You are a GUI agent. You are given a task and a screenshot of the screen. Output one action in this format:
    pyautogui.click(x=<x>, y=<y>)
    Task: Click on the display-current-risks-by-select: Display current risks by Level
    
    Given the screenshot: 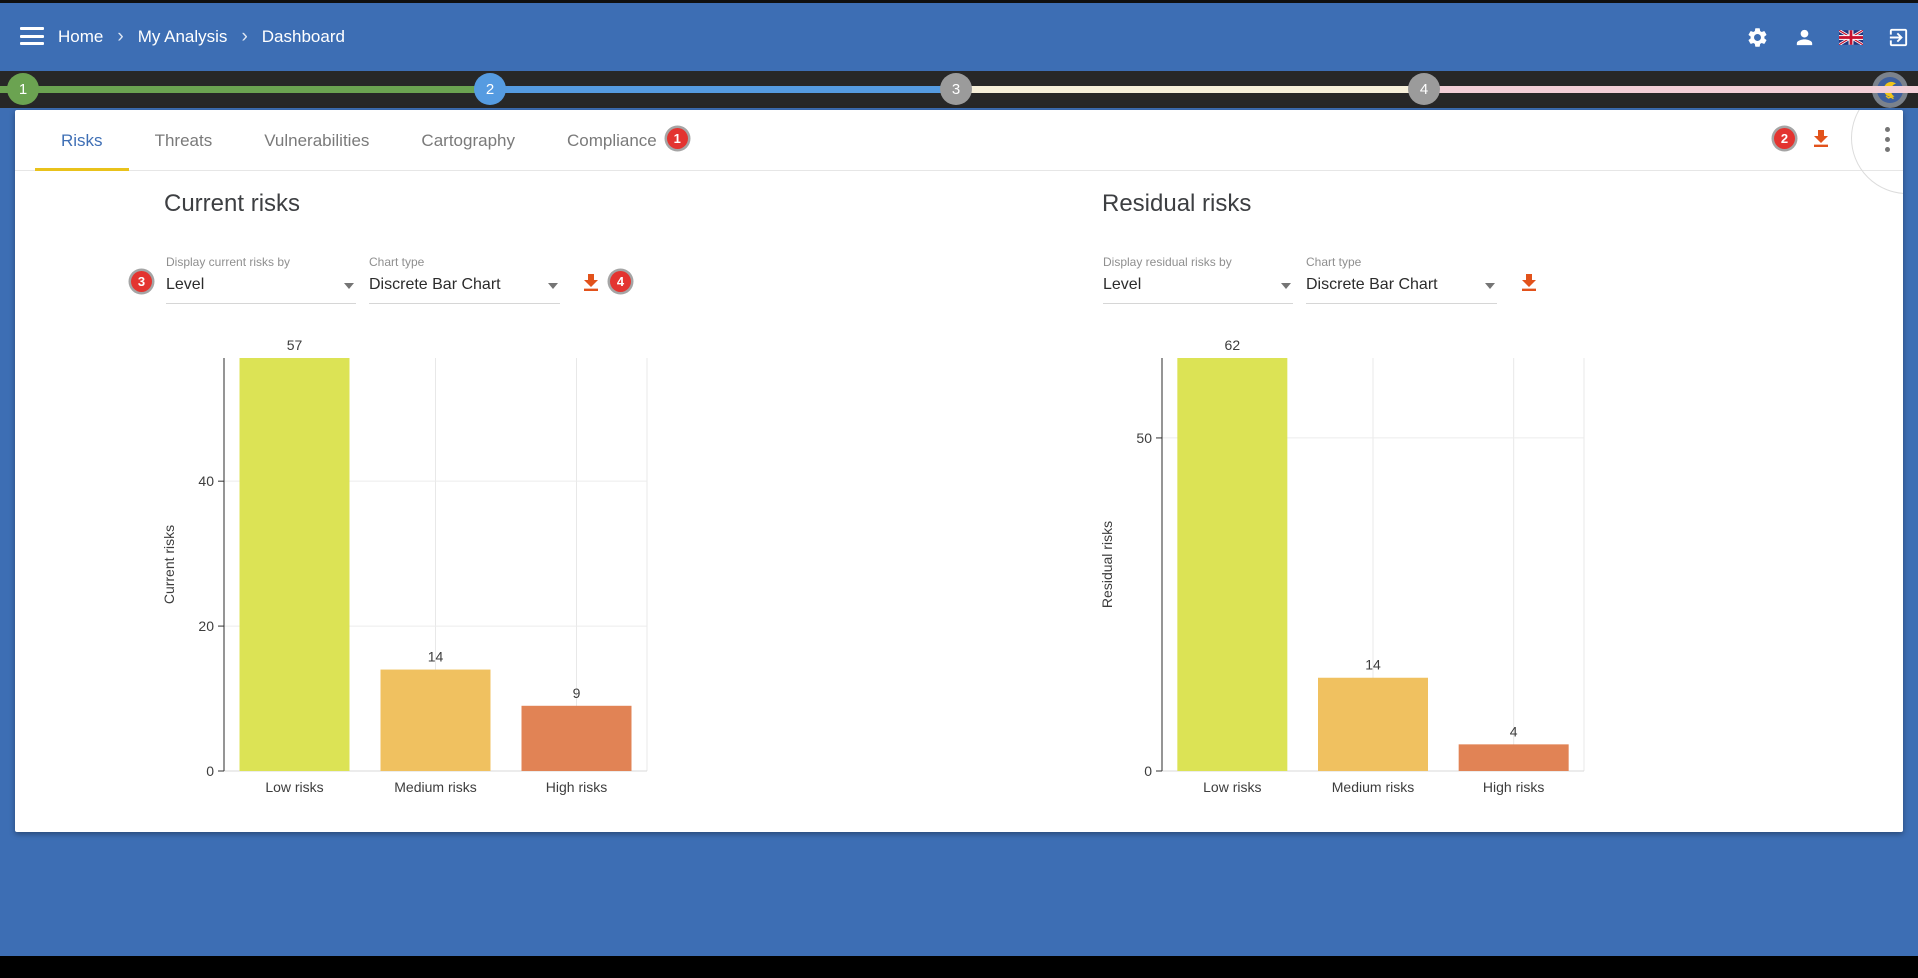 What is the action you would take?
    pyautogui.click(x=261, y=279)
    